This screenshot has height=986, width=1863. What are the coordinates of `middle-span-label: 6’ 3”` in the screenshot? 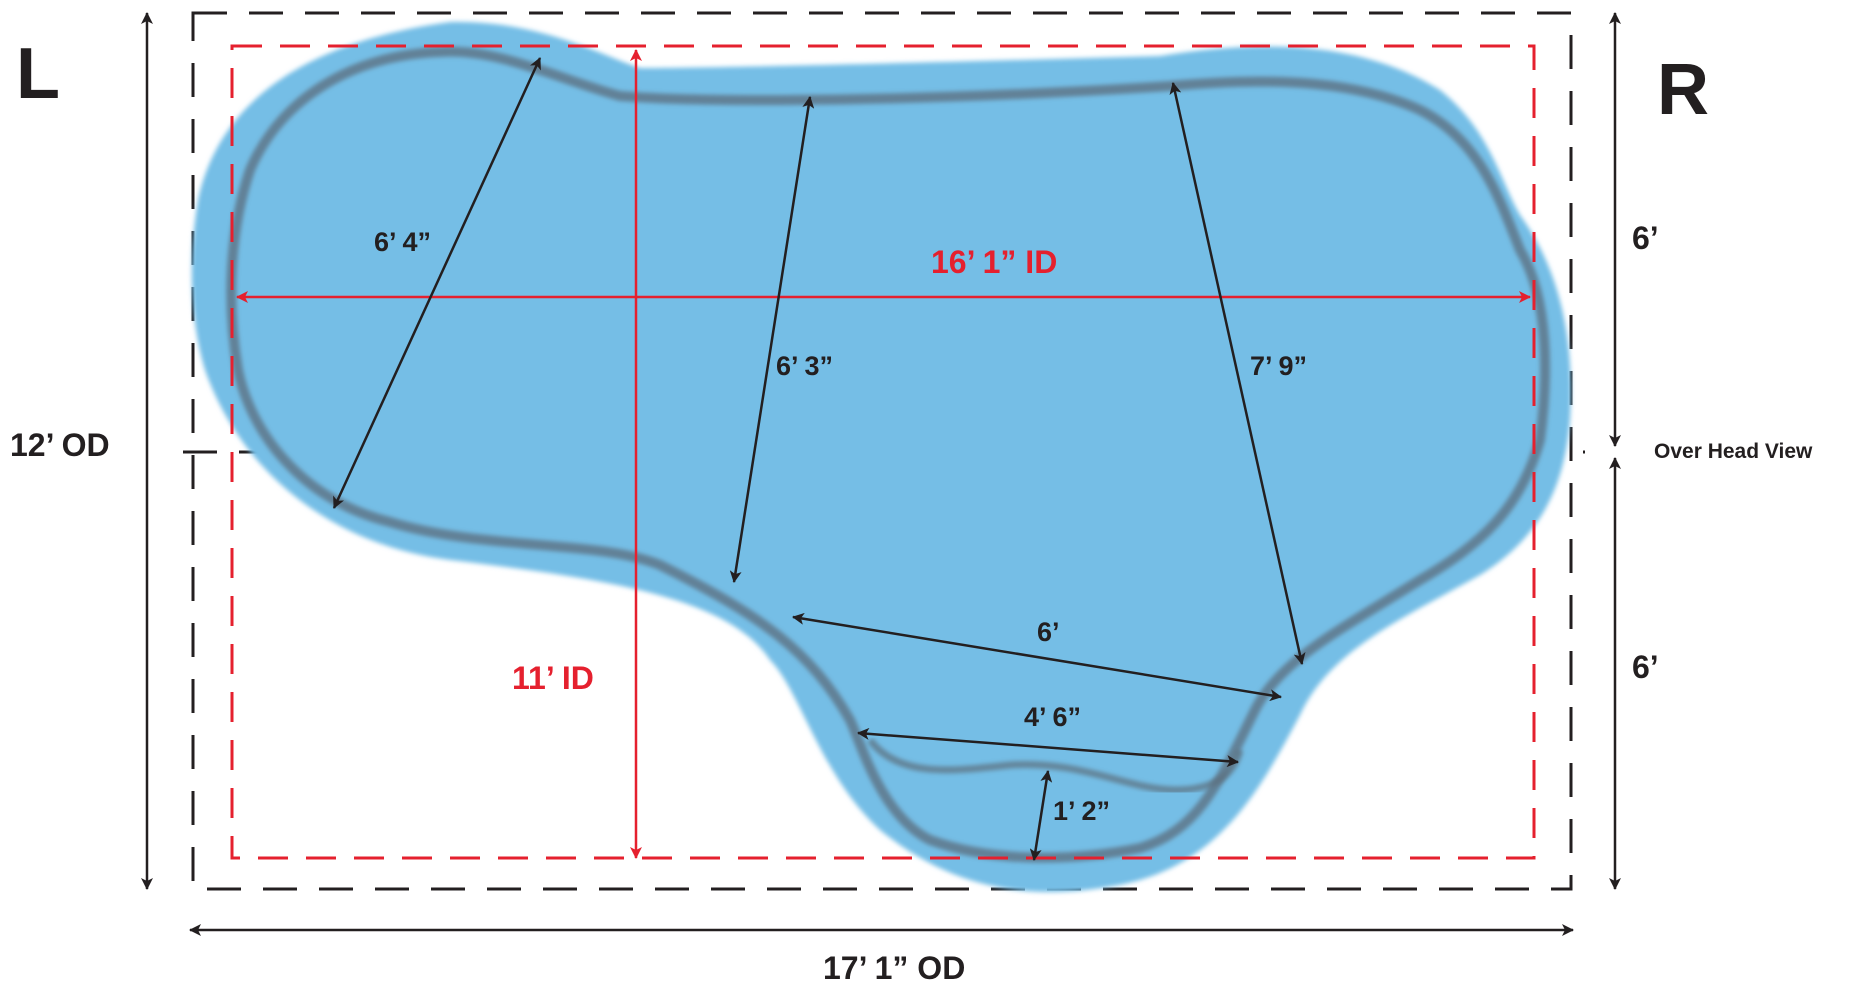 It's located at (805, 366).